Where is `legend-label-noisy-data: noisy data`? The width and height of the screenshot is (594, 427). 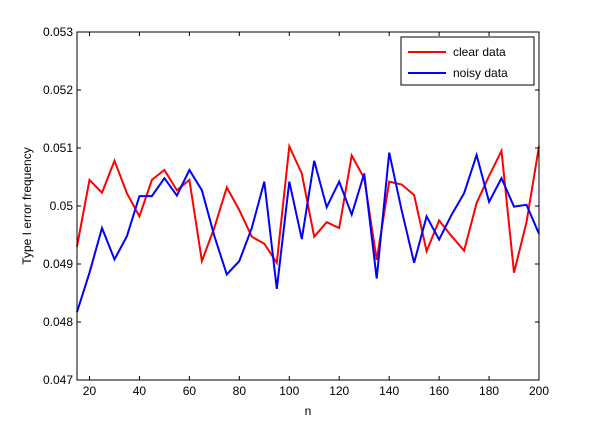
legend-label-noisy-data: noisy data is located at coordinates (480, 73).